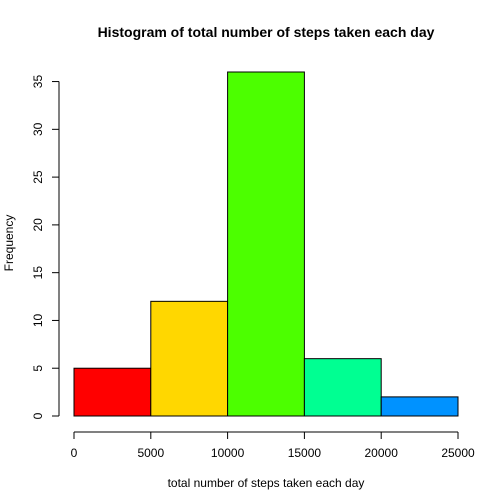 The height and width of the screenshot is (504, 504). What do you see at coordinates (9, 243) in the screenshot?
I see `y-axis-label: Frequency` at bounding box center [9, 243].